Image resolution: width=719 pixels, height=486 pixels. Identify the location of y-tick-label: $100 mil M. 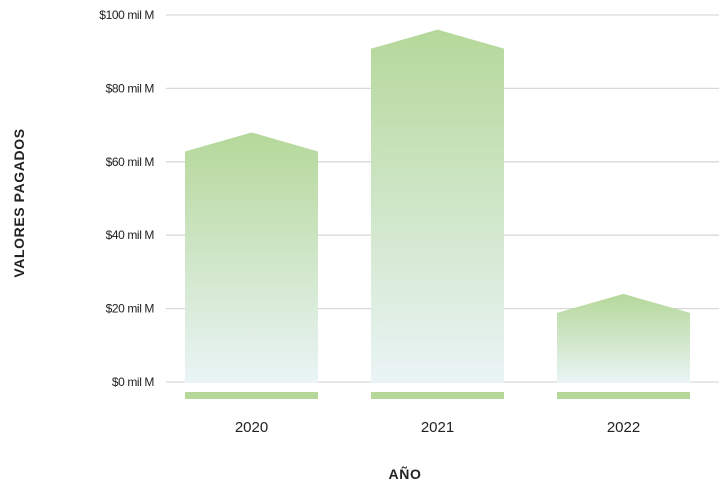
(126, 15).